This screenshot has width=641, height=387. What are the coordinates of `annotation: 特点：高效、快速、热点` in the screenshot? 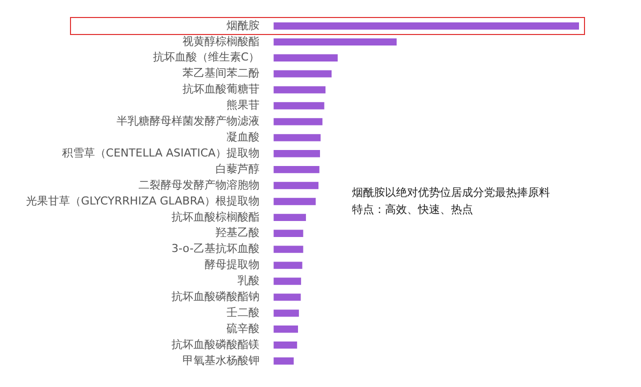 It's located at (413, 210).